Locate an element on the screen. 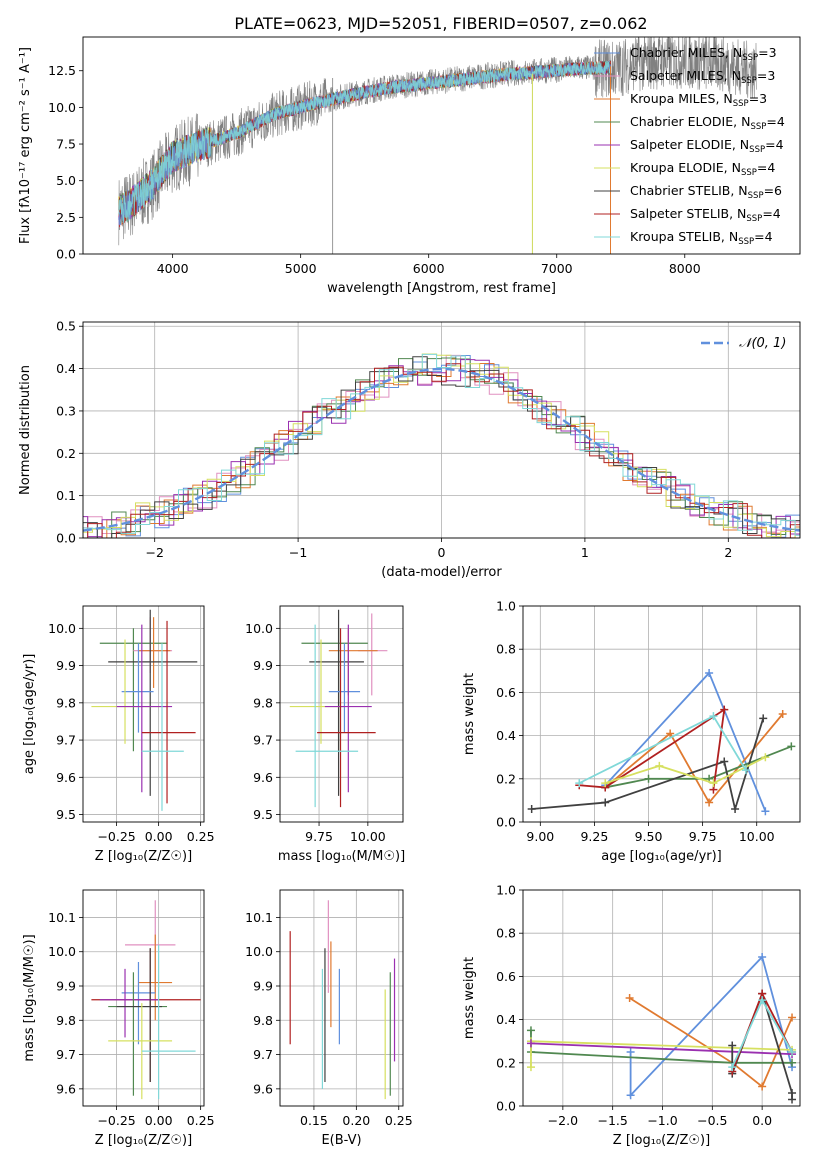  residual-histogram-chabrier_stelib is located at coordinates (441, 447).